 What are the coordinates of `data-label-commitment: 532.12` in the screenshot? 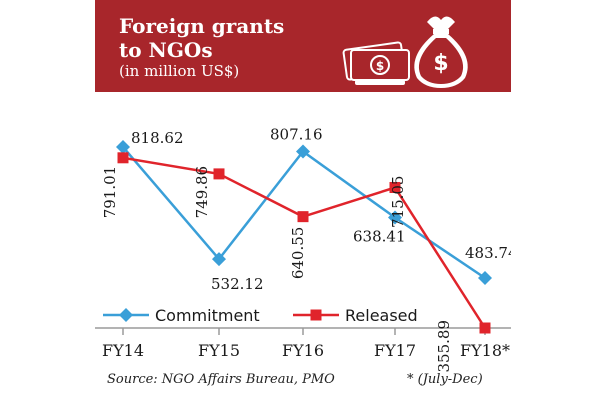 It's located at (237, 284).